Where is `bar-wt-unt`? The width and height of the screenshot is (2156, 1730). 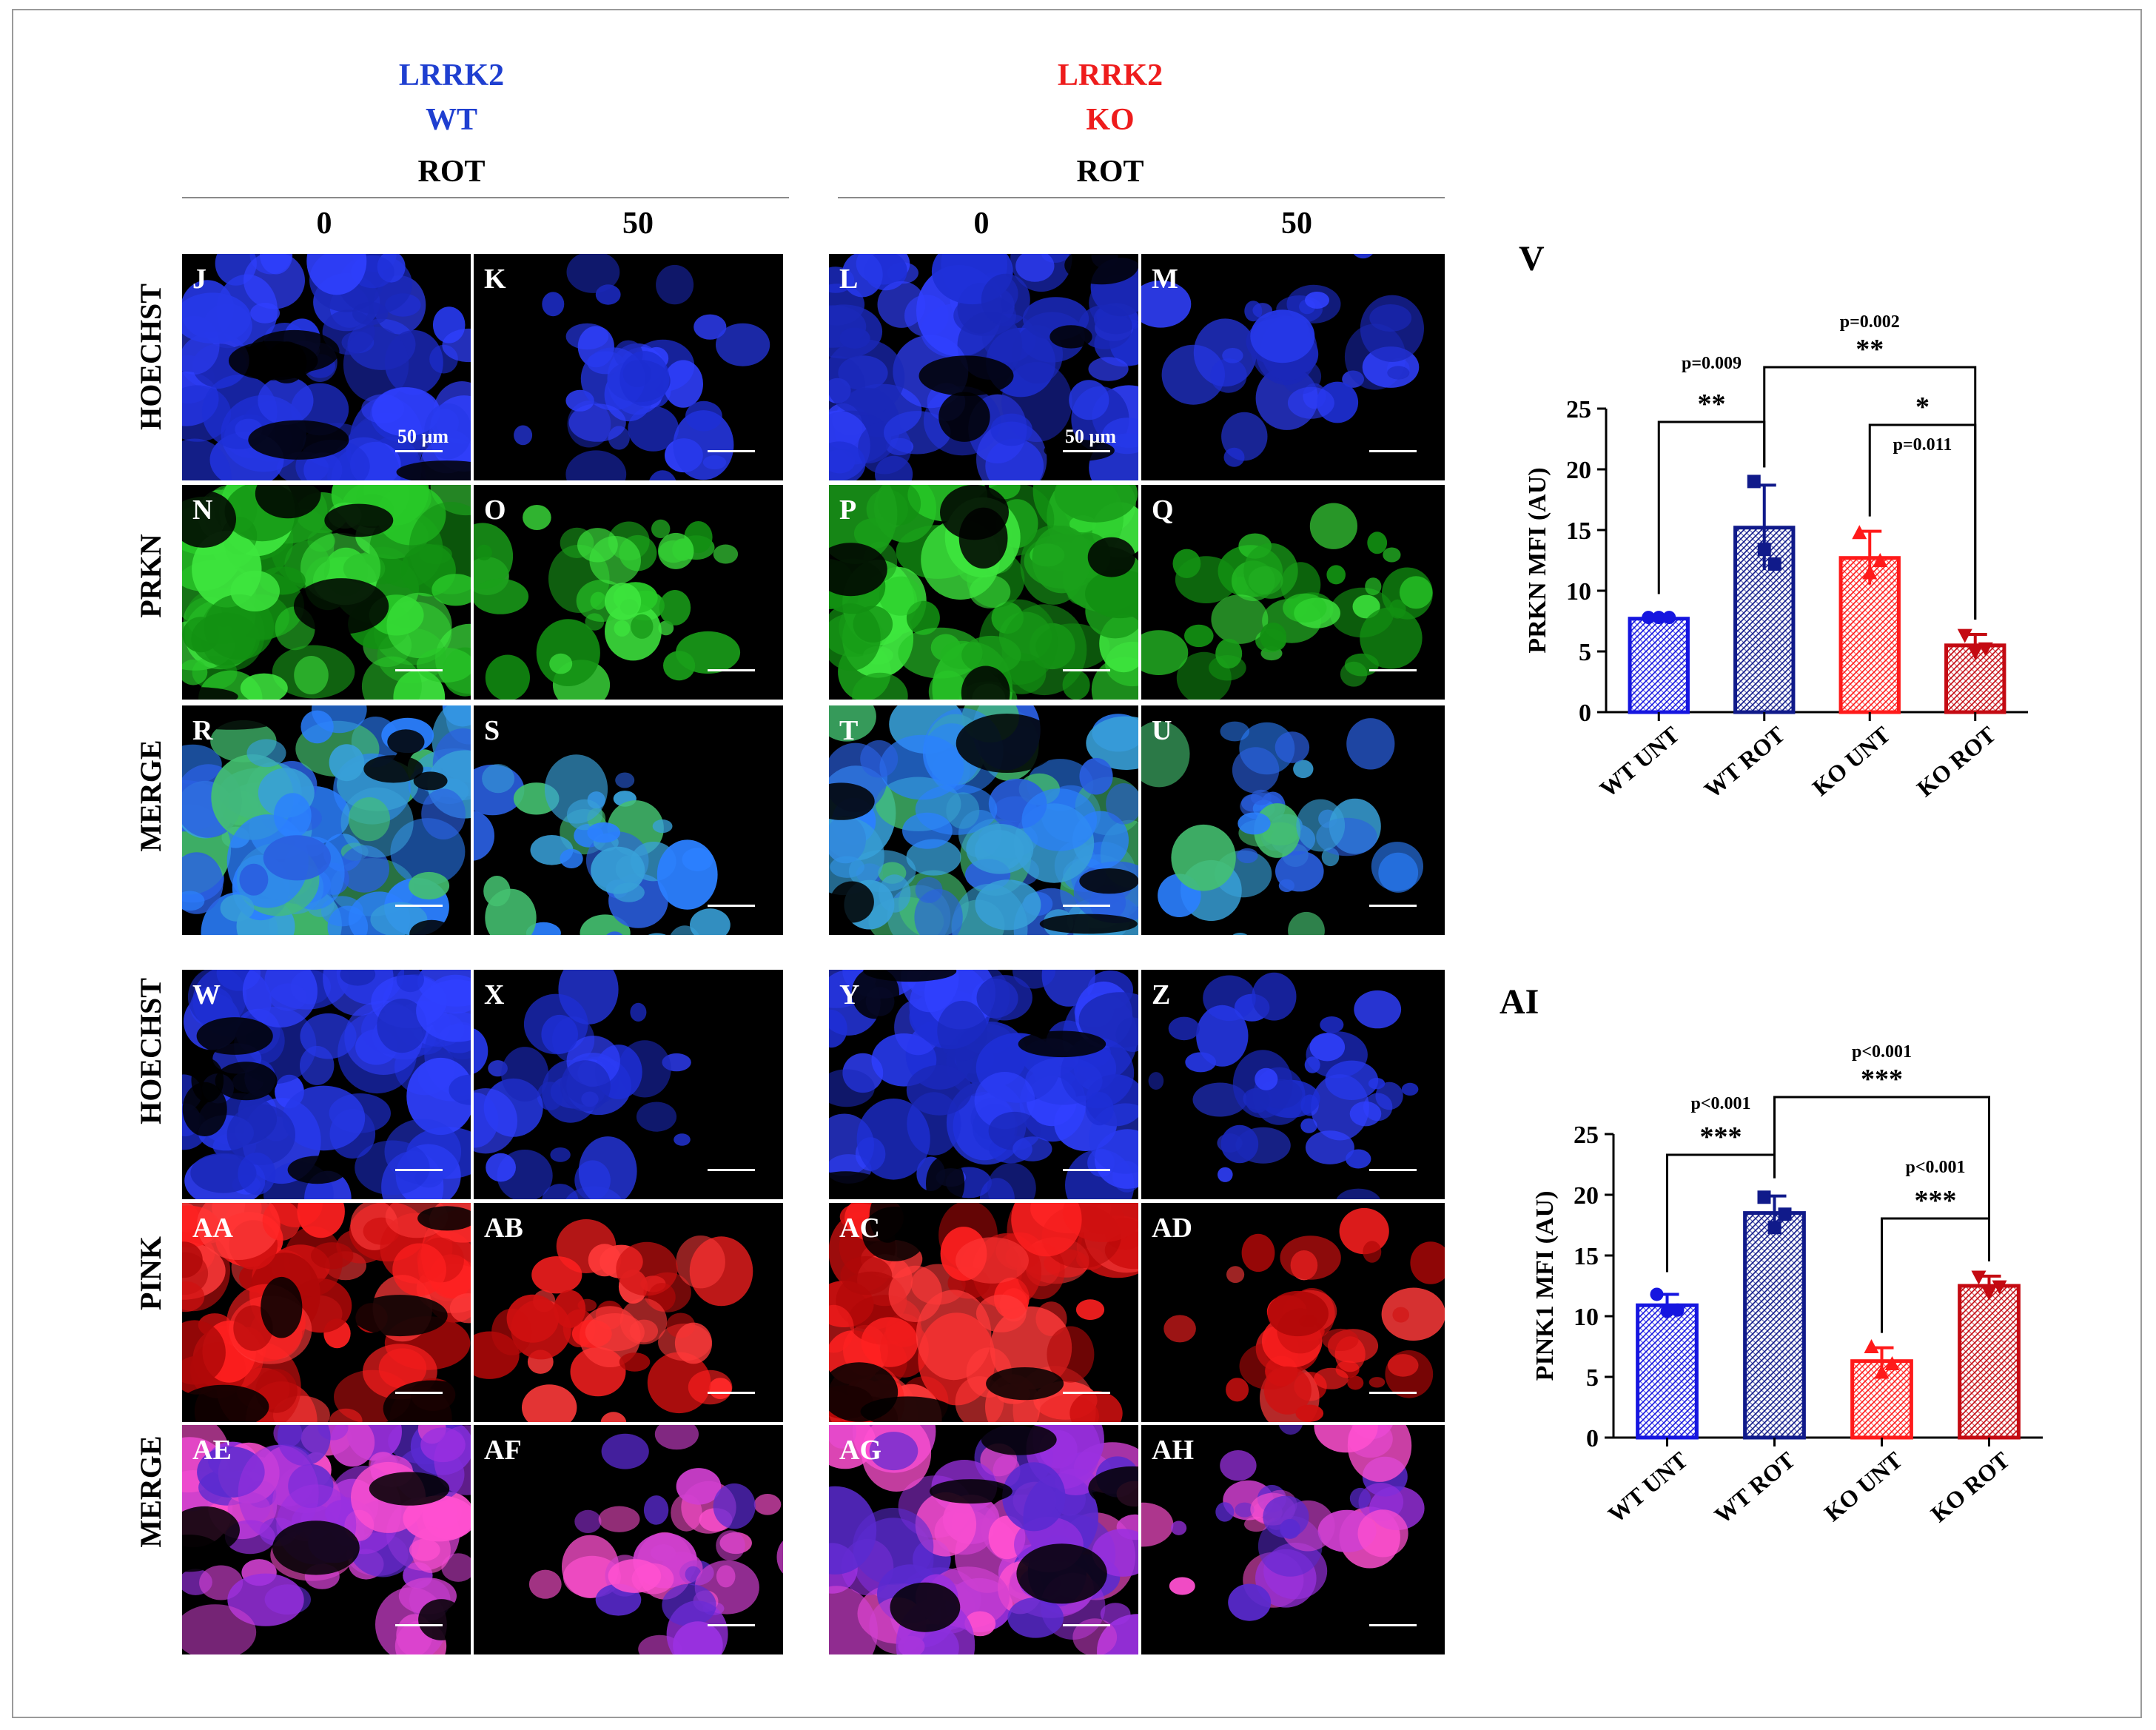 bar-wt-unt is located at coordinates (1668, 1371).